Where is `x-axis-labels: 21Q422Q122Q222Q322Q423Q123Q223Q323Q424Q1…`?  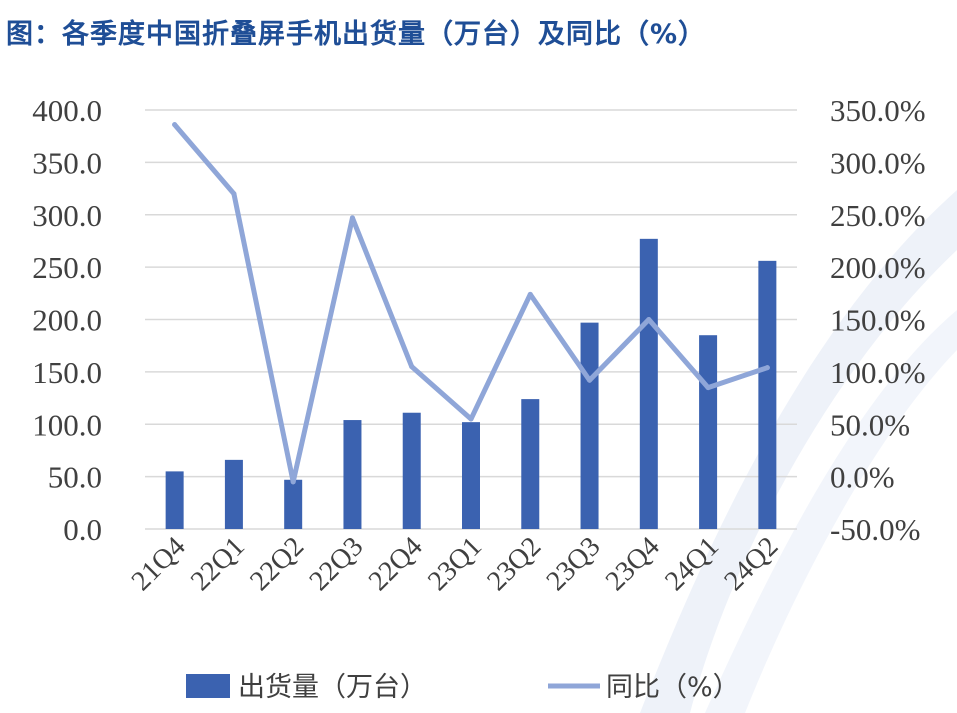
x-axis-labels: 21Q422Q122Q222Q322Q423Q123Q223Q323Q424Q1… is located at coordinates (455, 564).